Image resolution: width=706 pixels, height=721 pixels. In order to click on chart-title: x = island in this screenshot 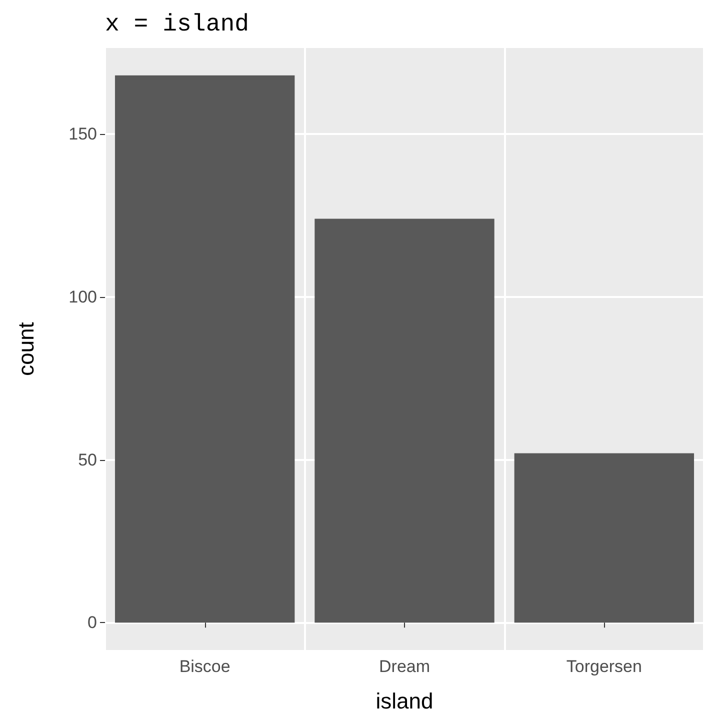, I will do `click(177, 25)`.